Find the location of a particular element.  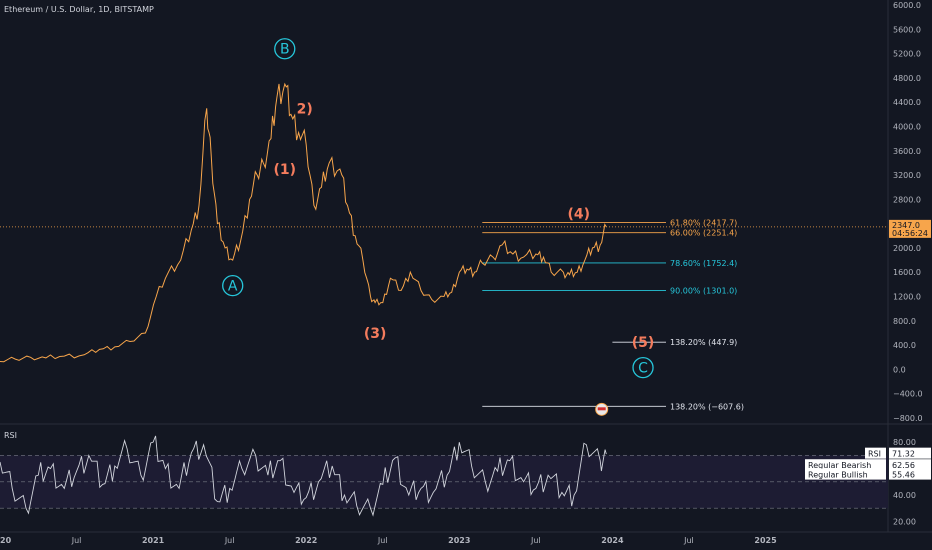

fib-level-label: 90.00% (1301.0) is located at coordinates (703, 290).